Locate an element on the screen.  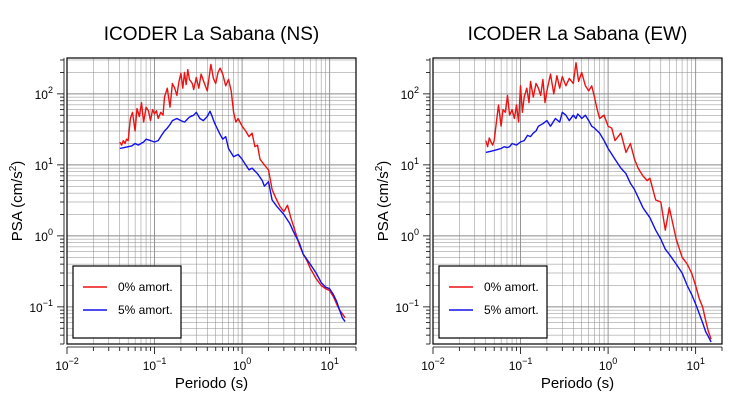
chart-title: ICODER La Sabana (EW) is located at coordinates (578, 34).